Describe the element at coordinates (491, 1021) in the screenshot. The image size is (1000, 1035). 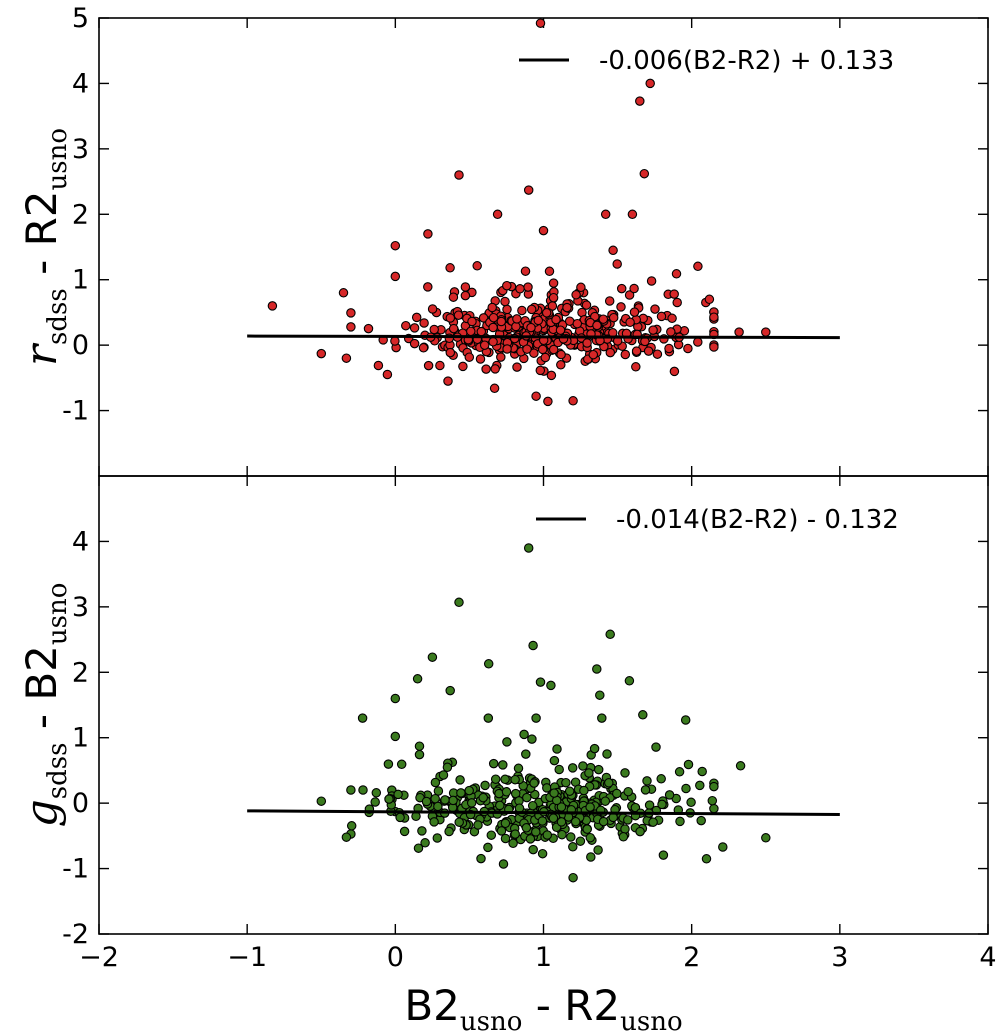
I see `xlabel-a-sub: usno` at that location.